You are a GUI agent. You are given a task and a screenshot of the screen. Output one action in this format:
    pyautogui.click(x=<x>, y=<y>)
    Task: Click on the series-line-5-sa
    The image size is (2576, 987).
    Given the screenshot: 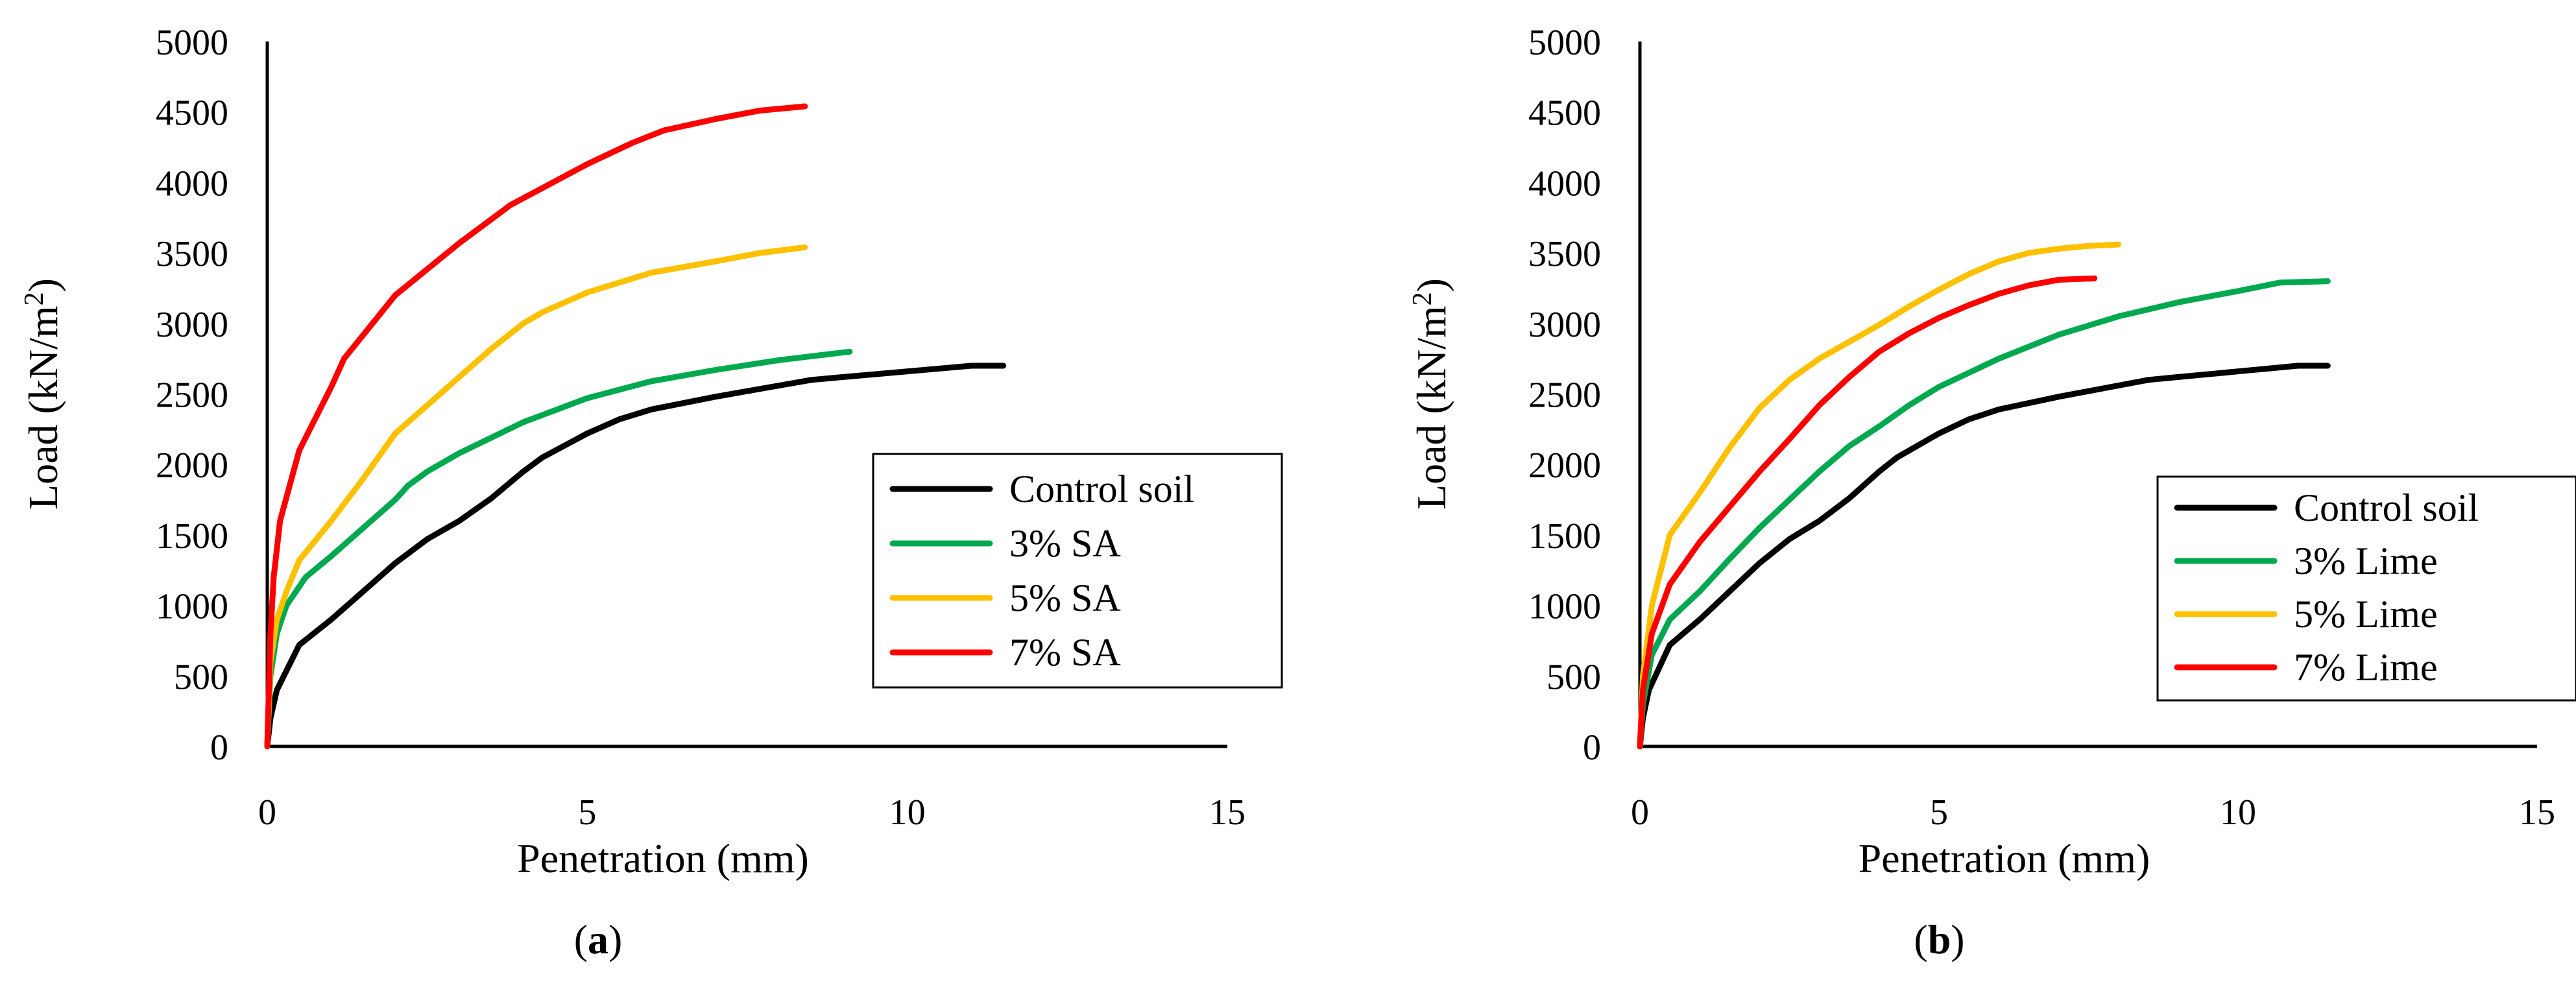 What is the action you would take?
    pyautogui.click(x=536, y=497)
    